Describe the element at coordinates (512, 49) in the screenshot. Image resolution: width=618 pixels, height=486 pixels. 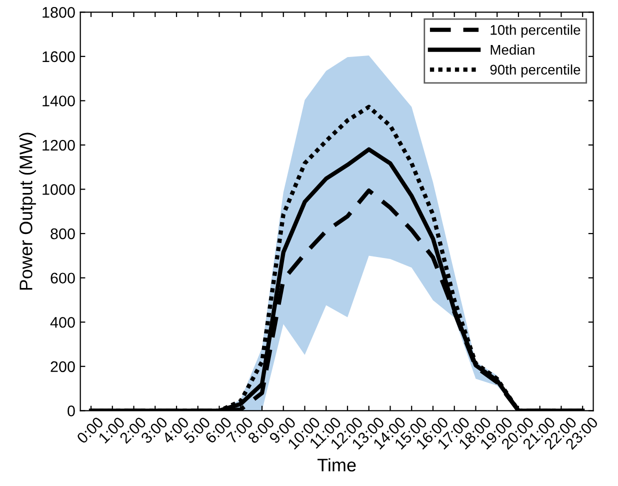
I see `legend-label: Median` at that location.